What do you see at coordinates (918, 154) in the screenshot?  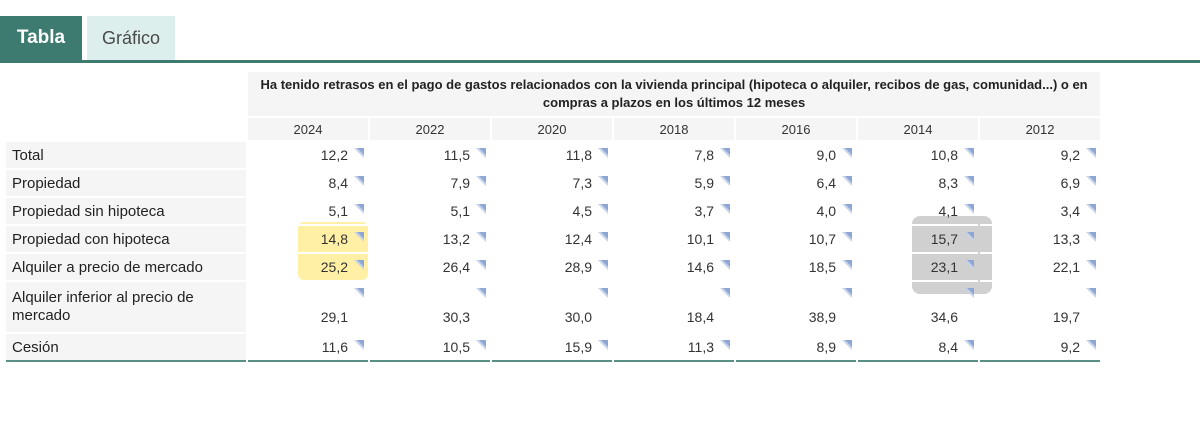 I see `table-cell: 10,8` at bounding box center [918, 154].